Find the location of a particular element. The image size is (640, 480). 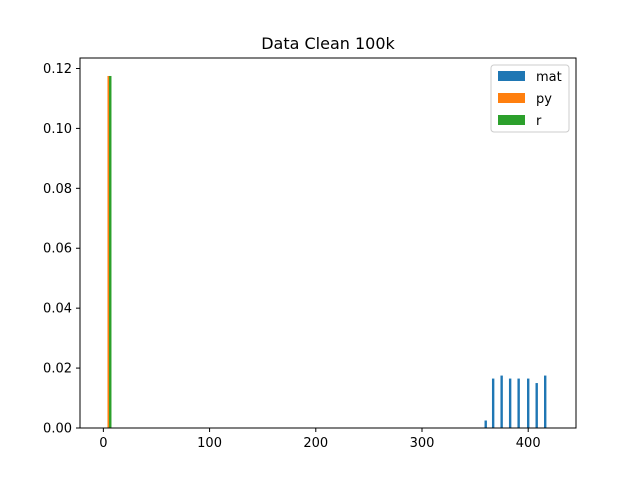

legend-label-r: r is located at coordinates (539, 121).